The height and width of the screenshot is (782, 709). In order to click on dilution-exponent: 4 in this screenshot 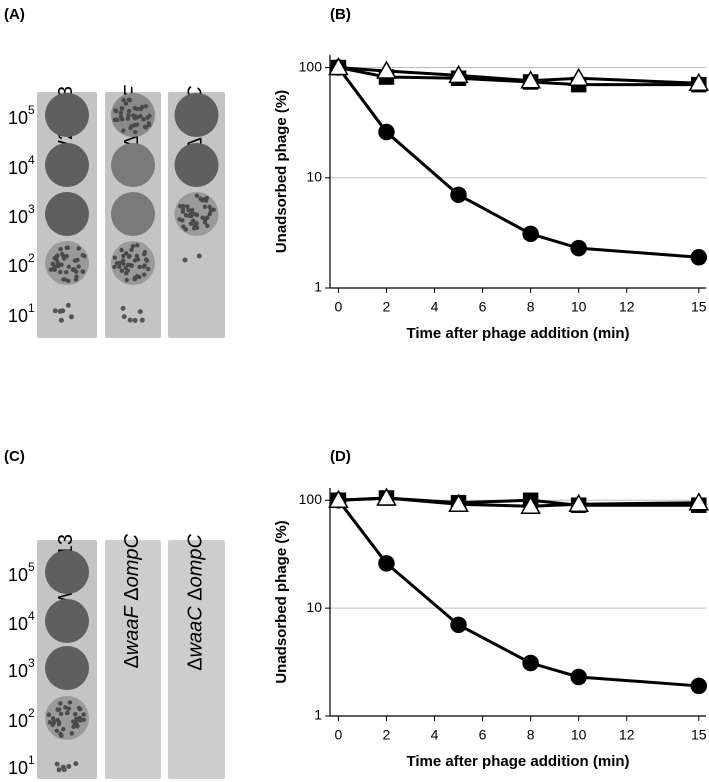, I will do `click(31, 616)`.